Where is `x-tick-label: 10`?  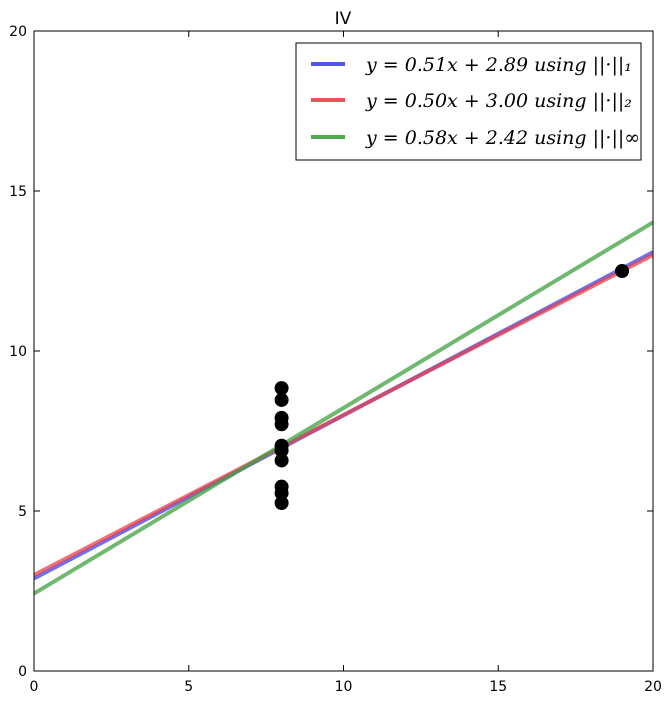
x-tick-label: 10 is located at coordinates (344, 687).